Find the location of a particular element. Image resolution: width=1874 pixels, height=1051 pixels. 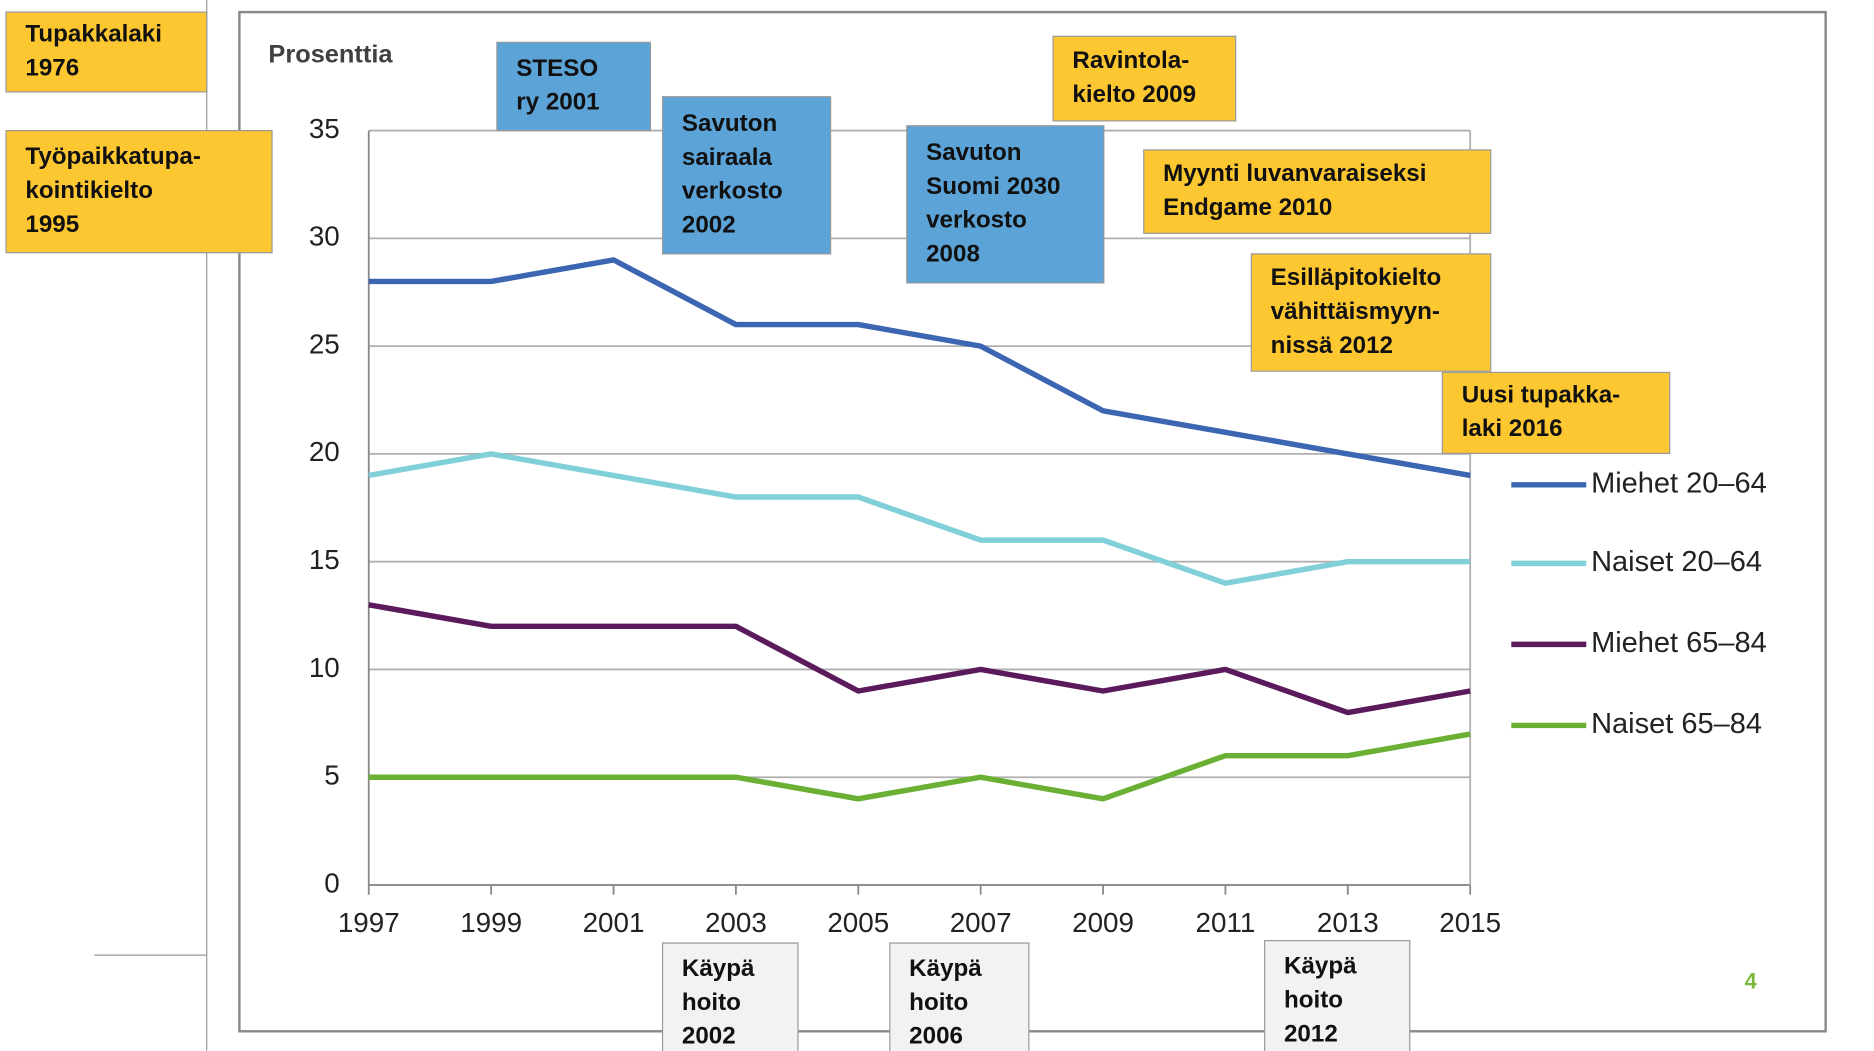

annotation-text: 1995 is located at coordinates (52, 224).